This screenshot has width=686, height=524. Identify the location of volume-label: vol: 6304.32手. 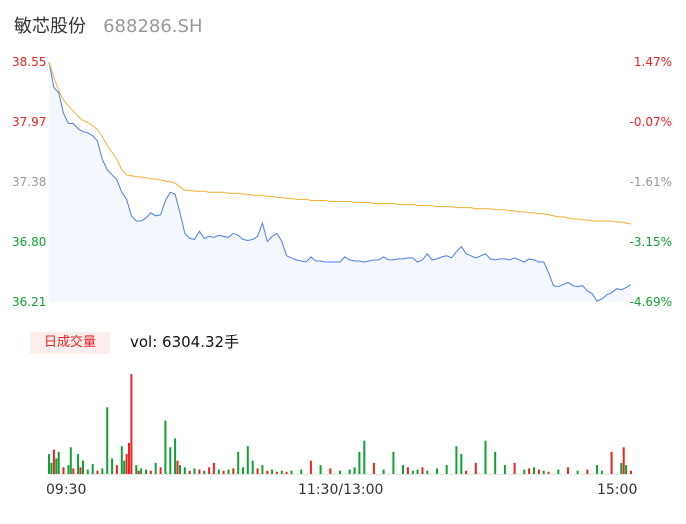
(185, 342).